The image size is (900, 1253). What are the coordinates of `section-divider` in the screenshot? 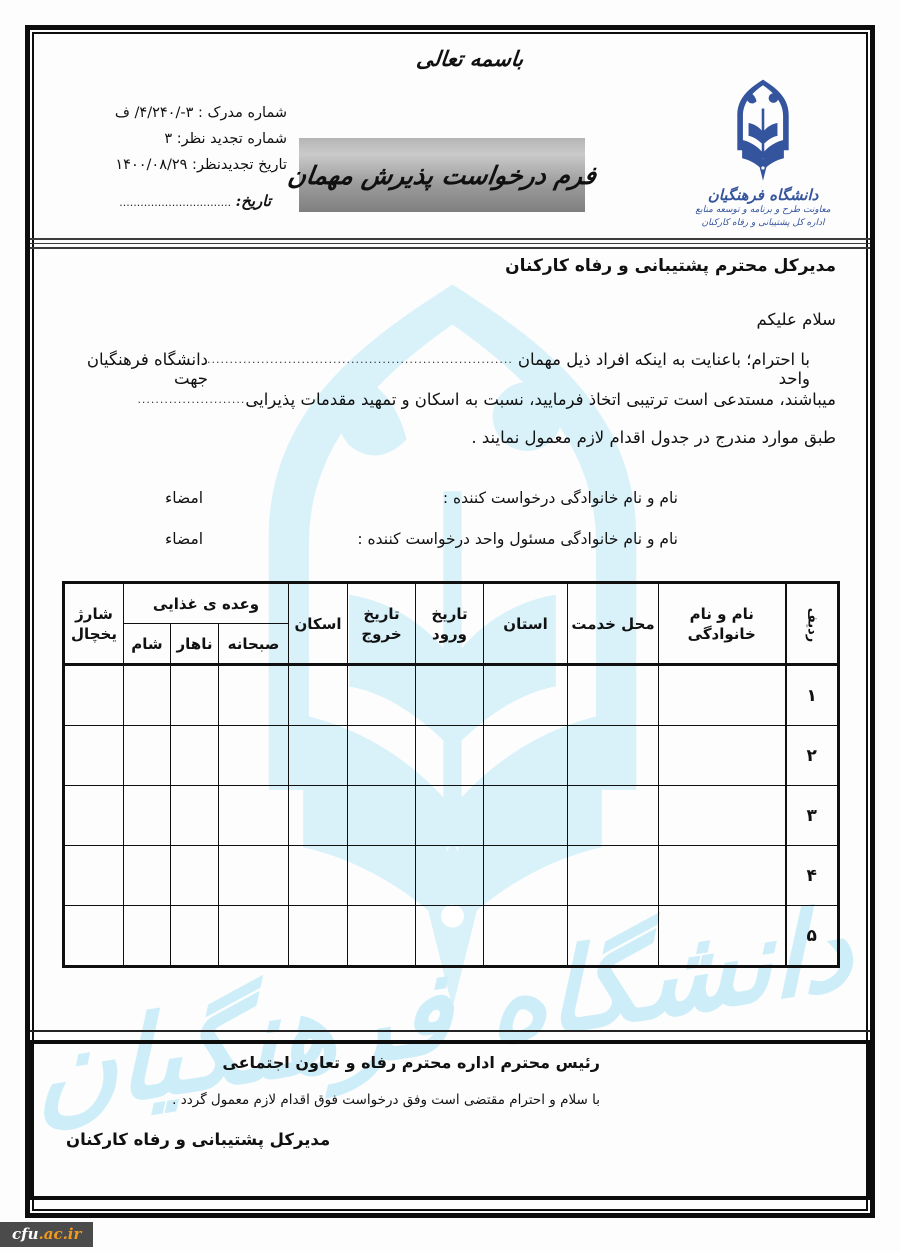 It's located at (450, 1031).